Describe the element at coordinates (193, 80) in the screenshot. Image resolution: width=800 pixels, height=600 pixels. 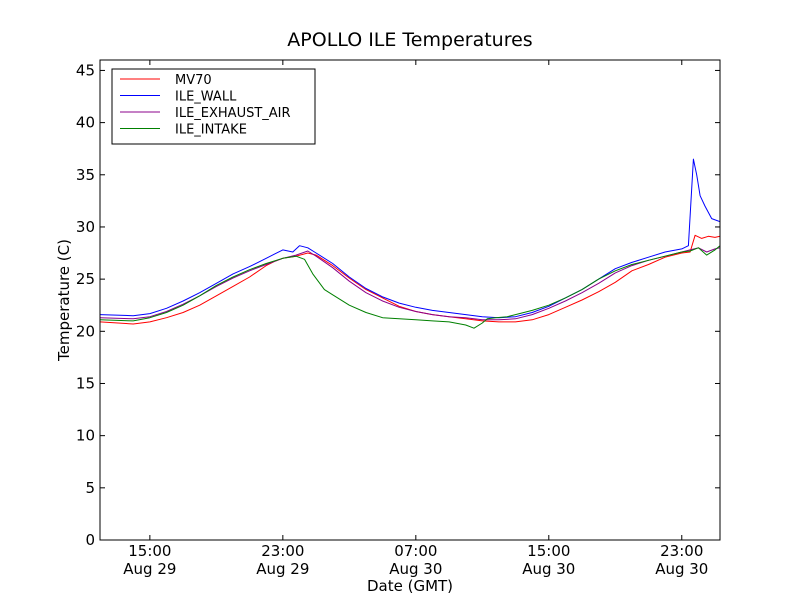
I see `legend-label: MV70` at that location.